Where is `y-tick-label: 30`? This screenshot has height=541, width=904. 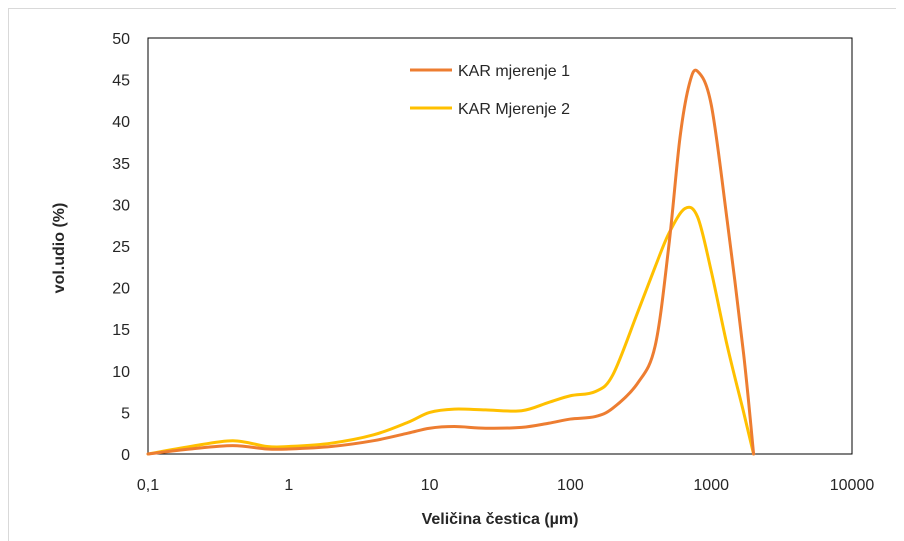
y-tick-label: 30 is located at coordinates (121, 205).